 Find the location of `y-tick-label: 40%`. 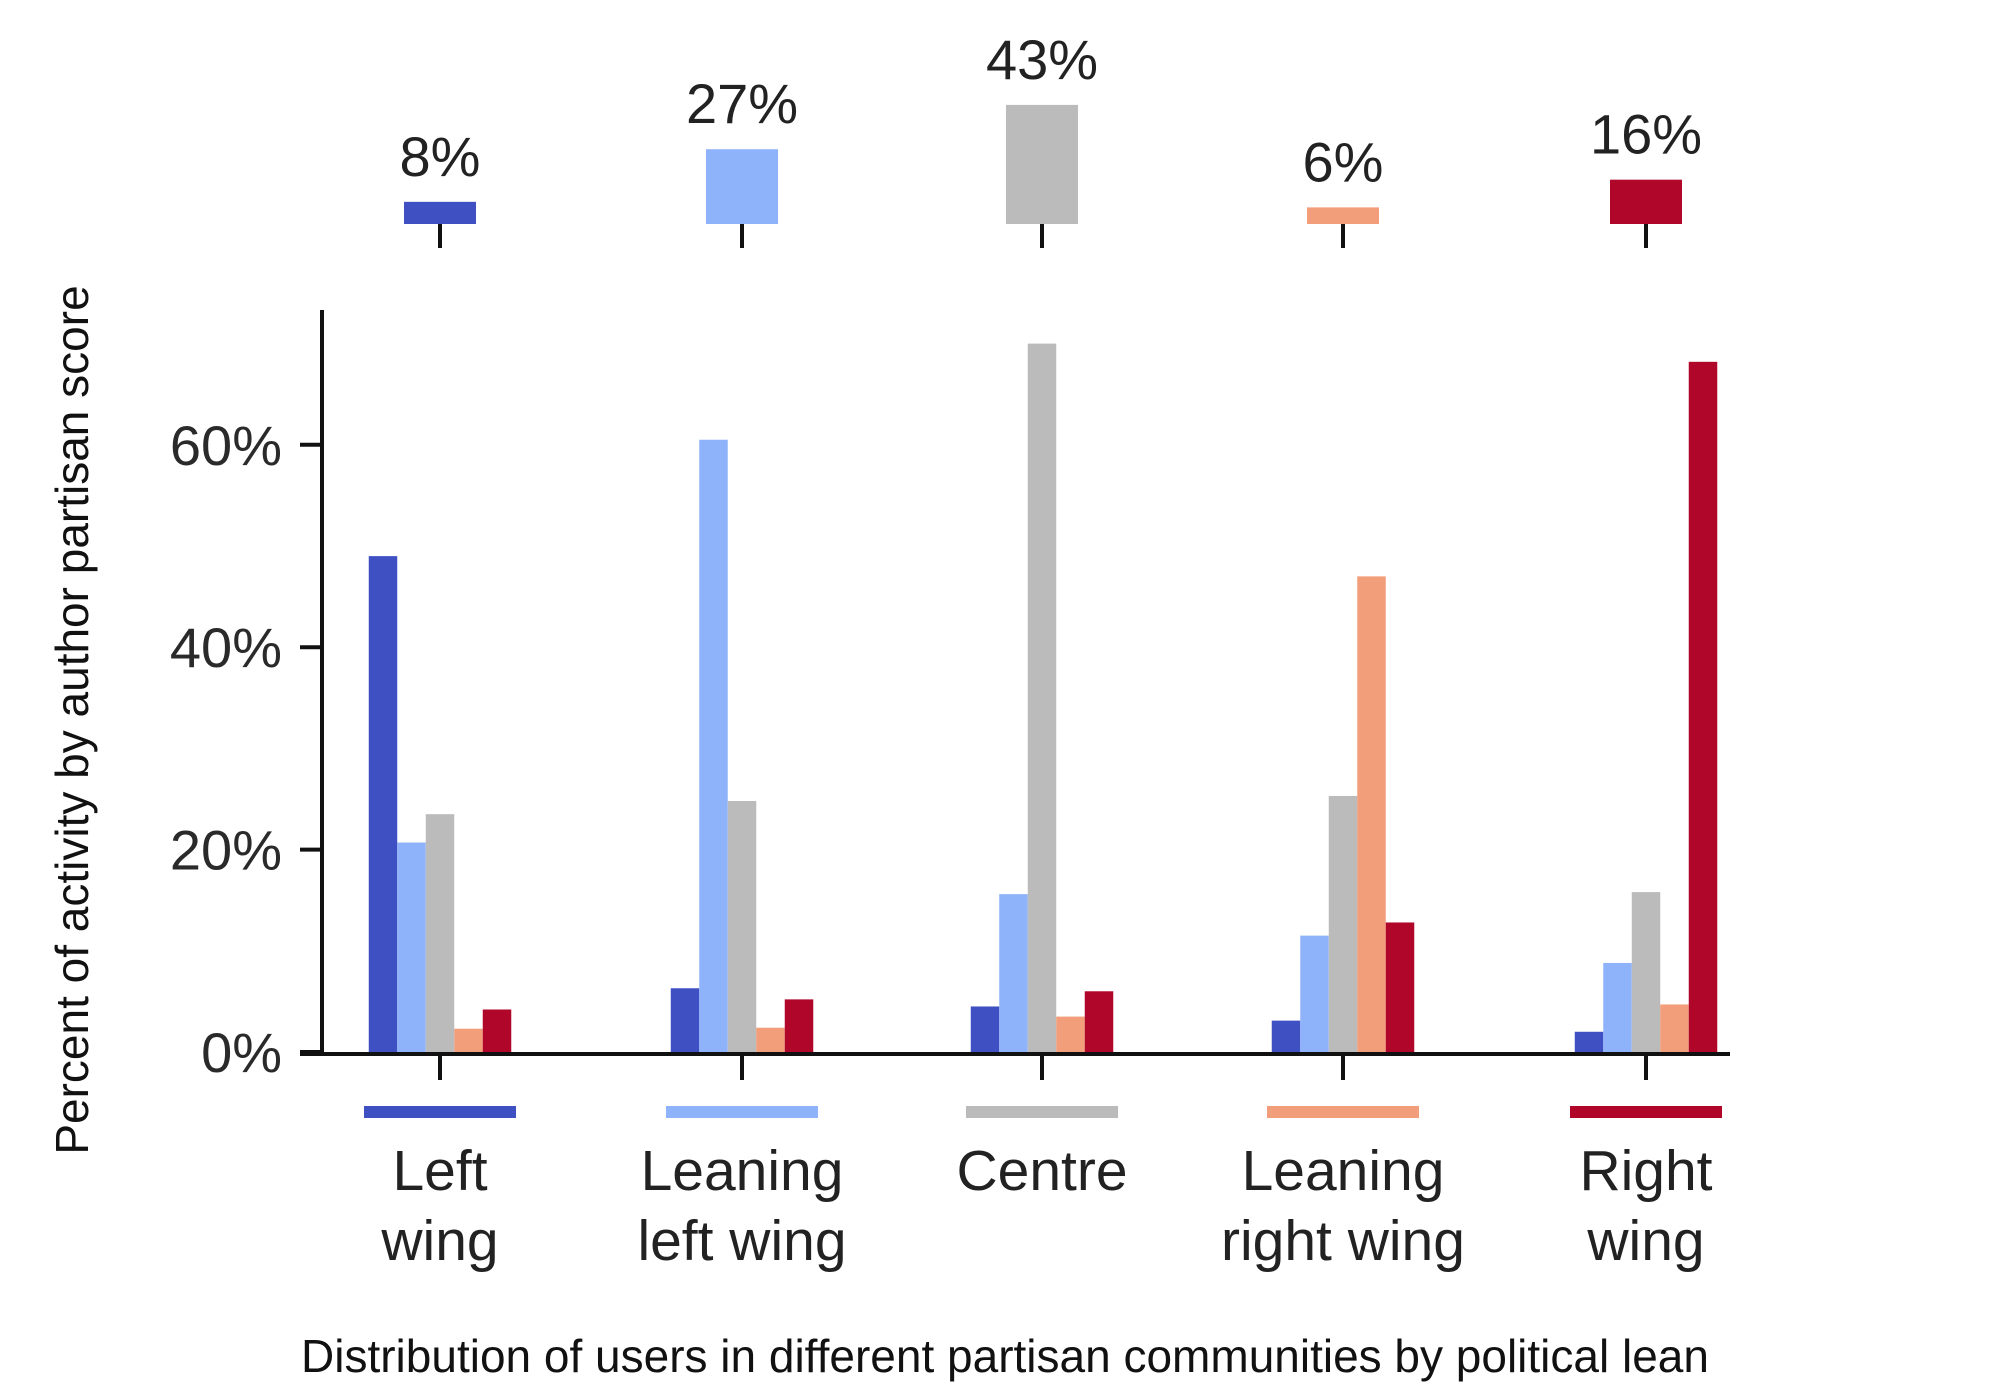

y-tick-label: 40% is located at coordinates (226, 647).